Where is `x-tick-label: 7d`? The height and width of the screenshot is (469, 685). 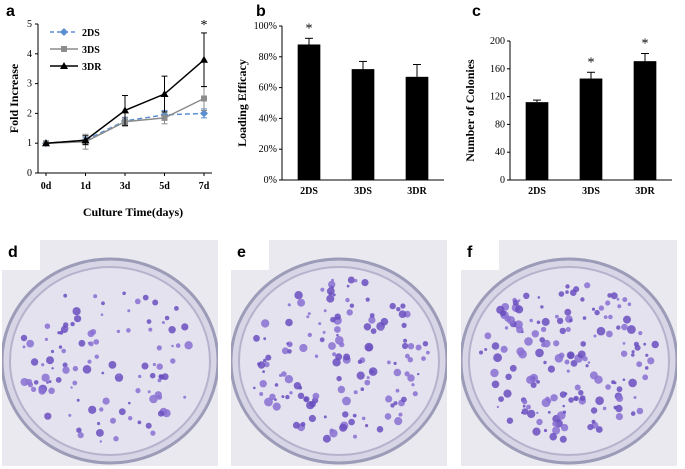
x-tick-label: 7d is located at coordinates (204, 186).